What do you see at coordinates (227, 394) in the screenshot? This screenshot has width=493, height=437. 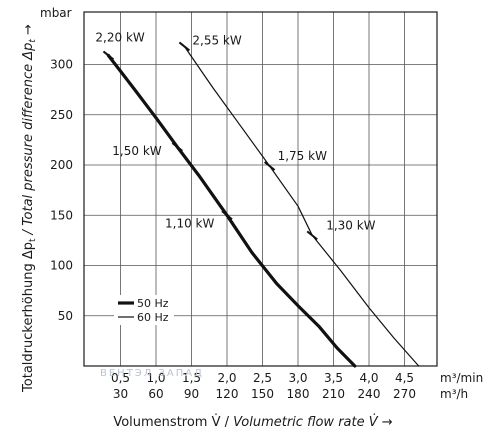 I see `x-tick-label-secondary-3: 120` at bounding box center [227, 394].